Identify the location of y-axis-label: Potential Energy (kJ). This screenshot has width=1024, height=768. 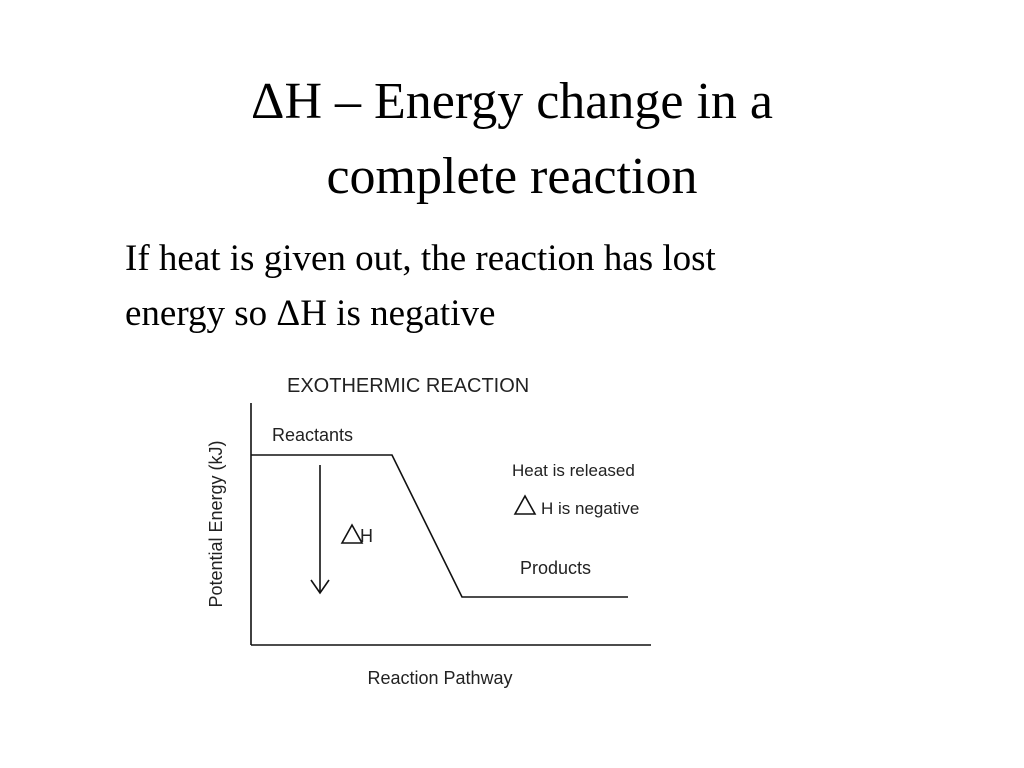
(216, 523).